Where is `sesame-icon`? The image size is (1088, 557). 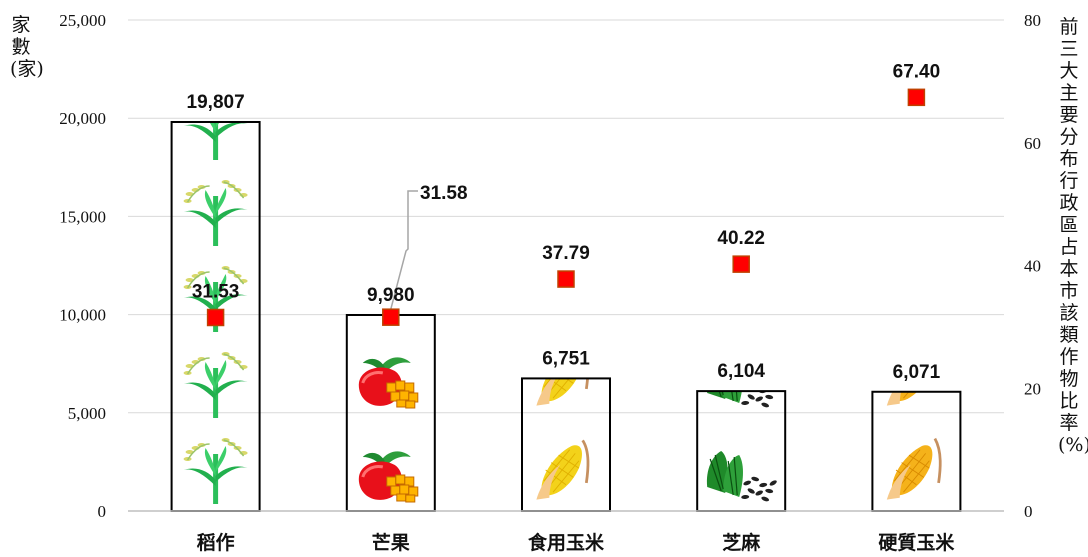 sesame-icon is located at coordinates (742, 476).